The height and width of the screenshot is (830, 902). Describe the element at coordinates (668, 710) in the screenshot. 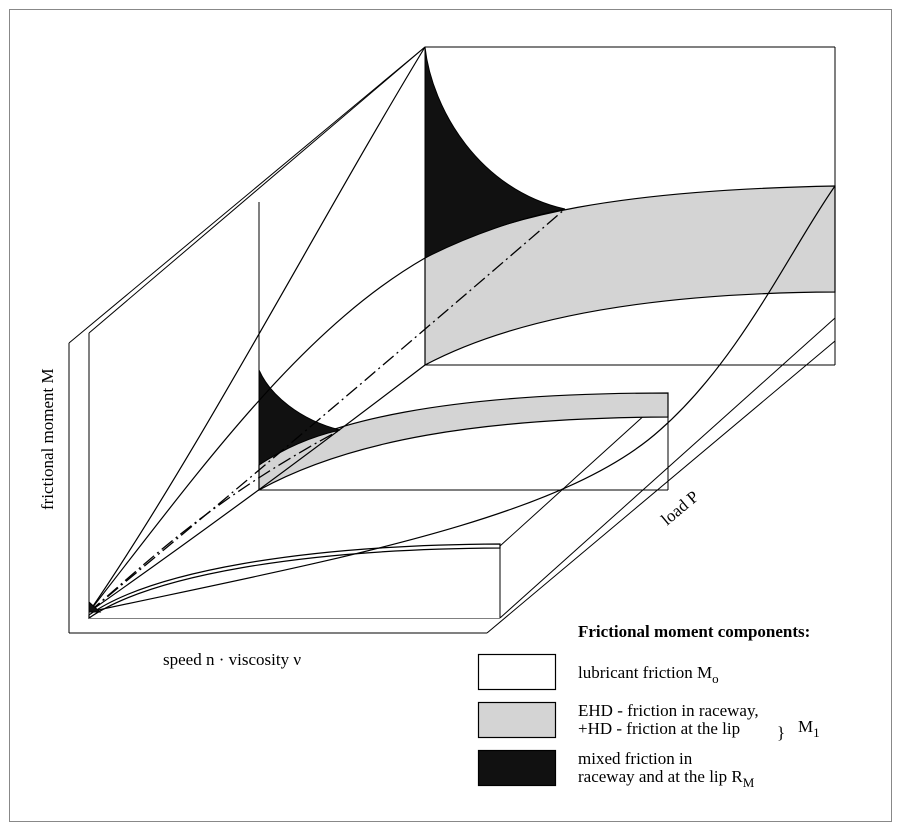

I see `legend-item-ehd-line1: EHD - friction in raceway,` at that location.